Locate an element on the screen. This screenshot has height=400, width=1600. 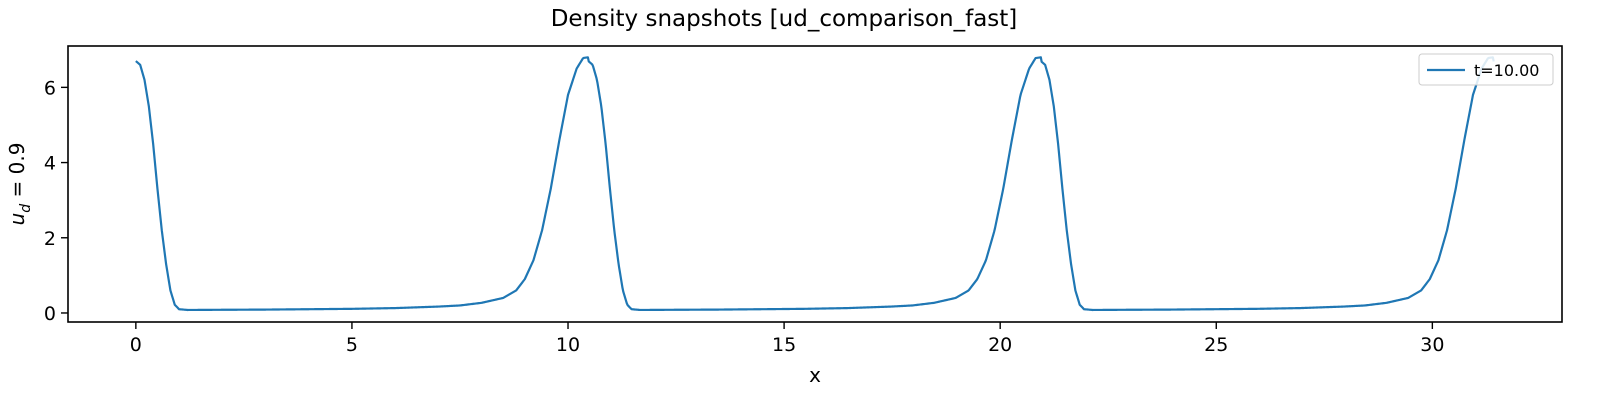
y-axis-label: ud = 0.9 is located at coordinates (19, 184).